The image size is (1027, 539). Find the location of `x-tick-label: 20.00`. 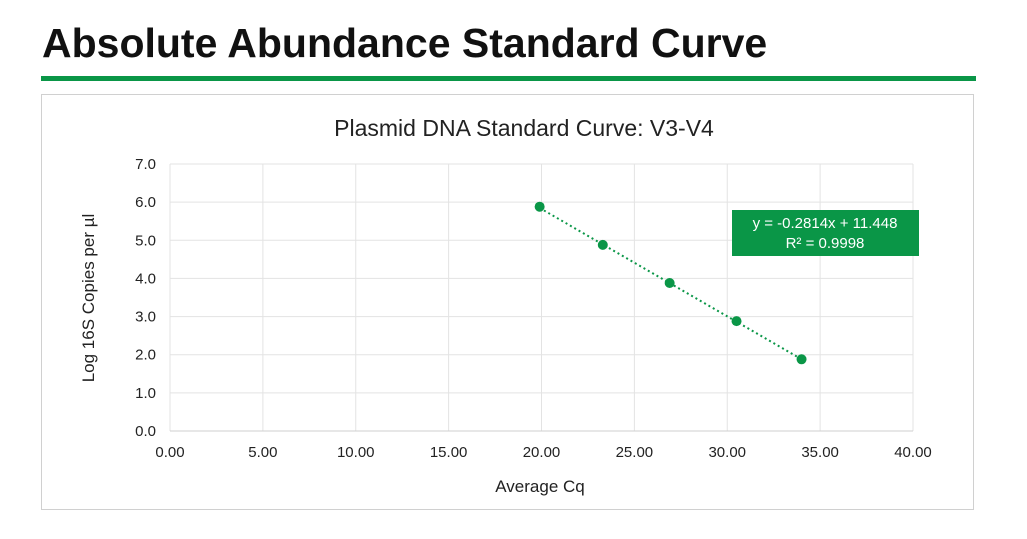

x-tick-label: 20.00 is located at coordinates (542, 452).